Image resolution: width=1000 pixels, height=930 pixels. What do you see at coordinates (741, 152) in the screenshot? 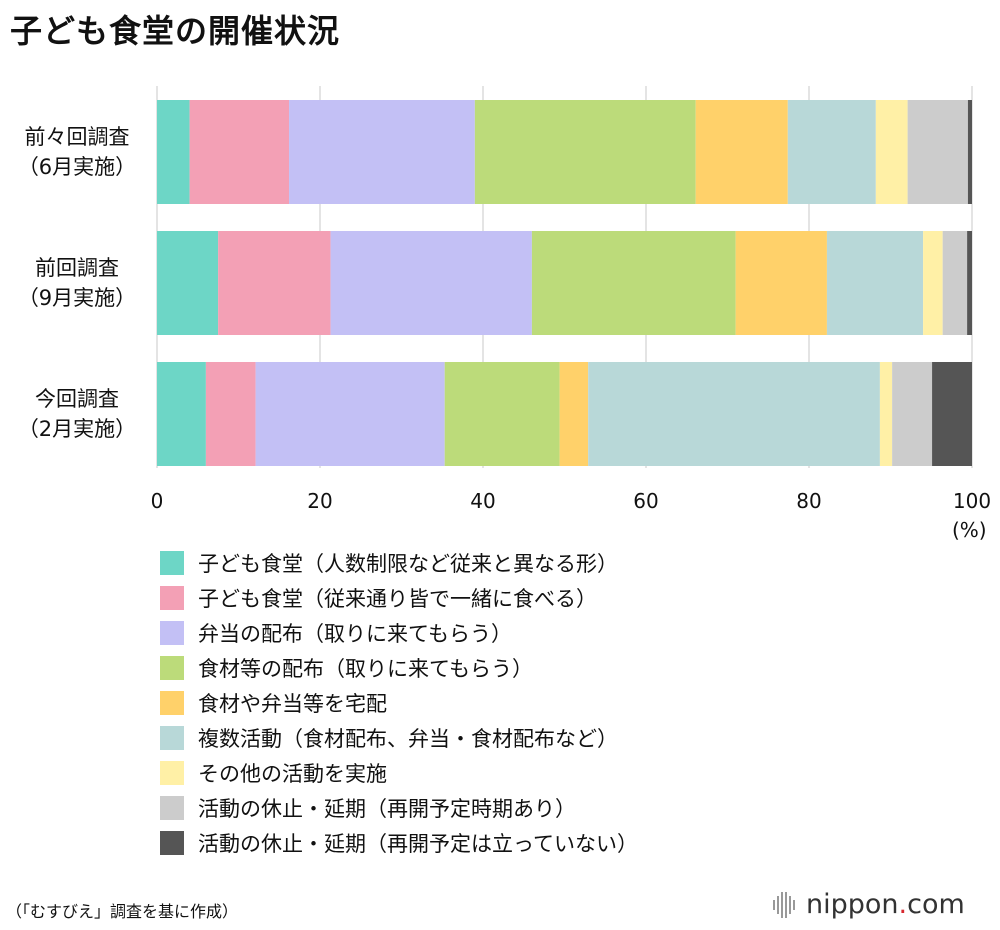
I see `bar-segment-r0-s4` at bounding box center [741, 152].